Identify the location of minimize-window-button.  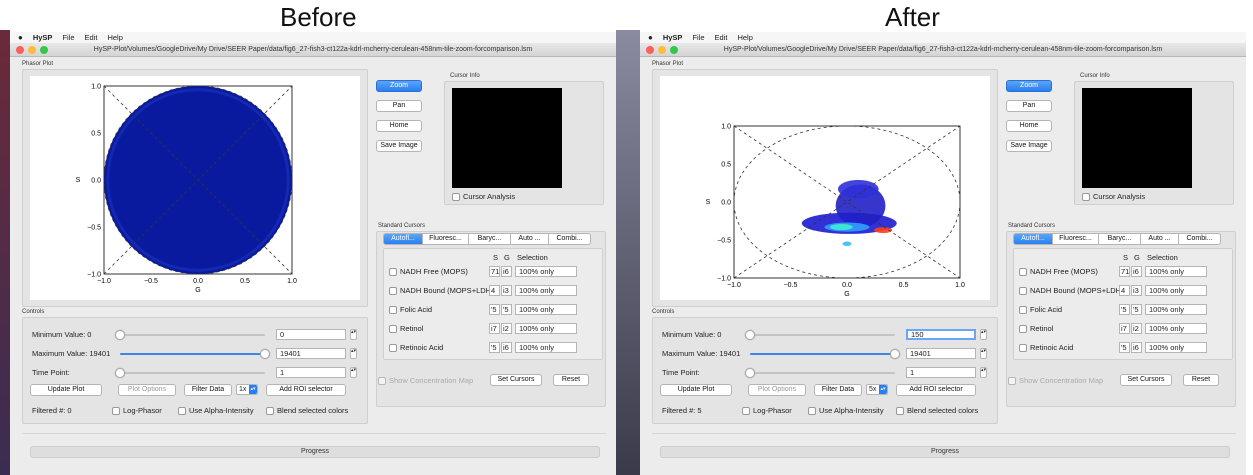
(662, 50).